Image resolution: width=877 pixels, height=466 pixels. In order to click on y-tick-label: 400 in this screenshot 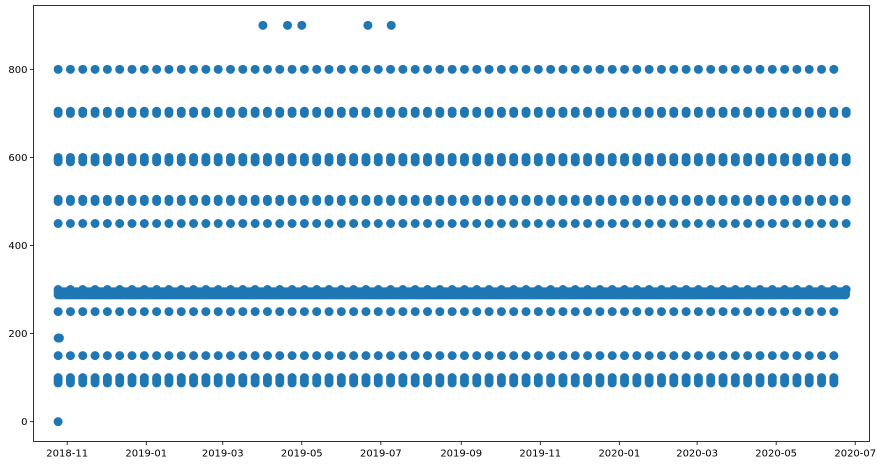, I will do `click(17, 246)`.